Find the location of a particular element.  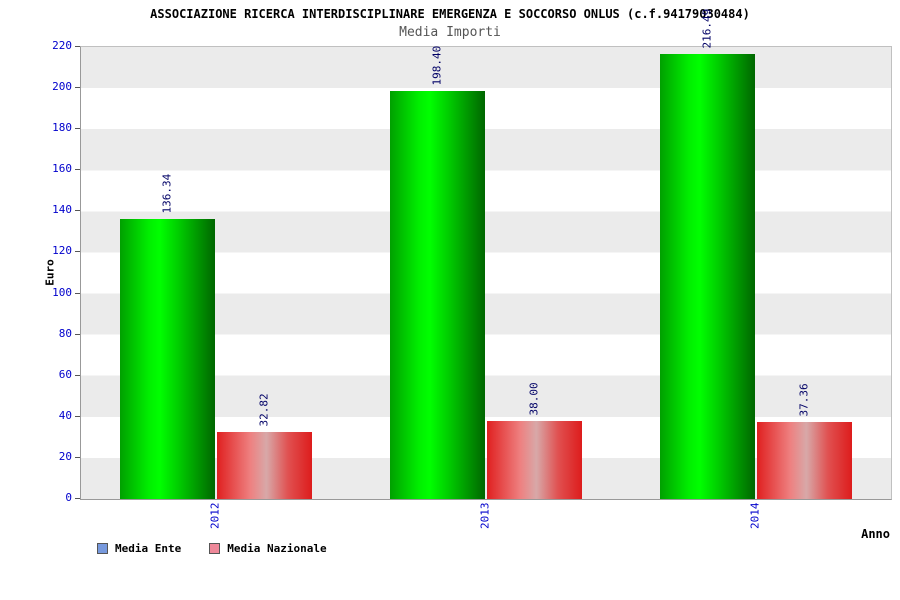

y-tick-label: 0 is located at coordinates (68, 497).